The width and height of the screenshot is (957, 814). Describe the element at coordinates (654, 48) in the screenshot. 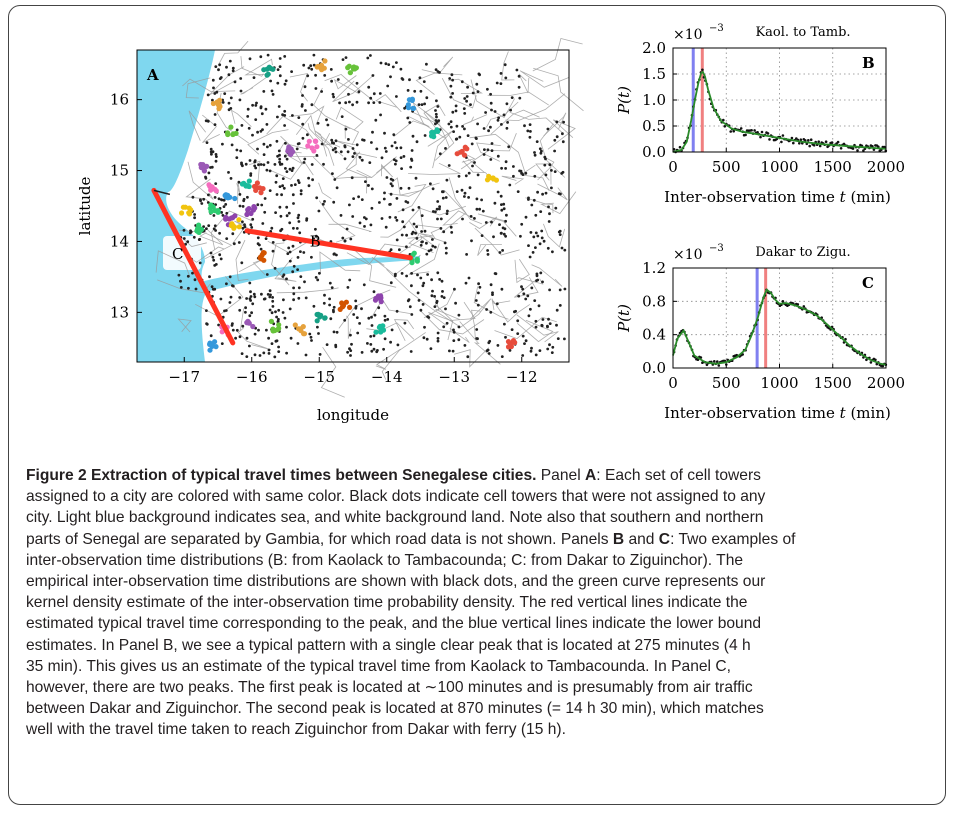

I see `y-tick-label: 2.0` at that location.